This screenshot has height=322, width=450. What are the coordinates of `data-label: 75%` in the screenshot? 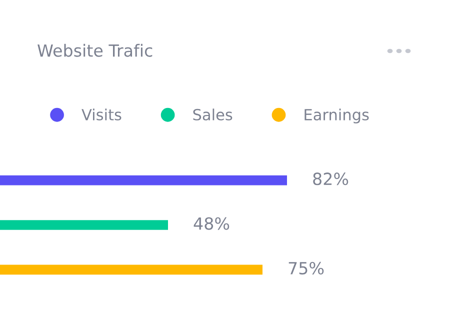 It's located at (306, 268).